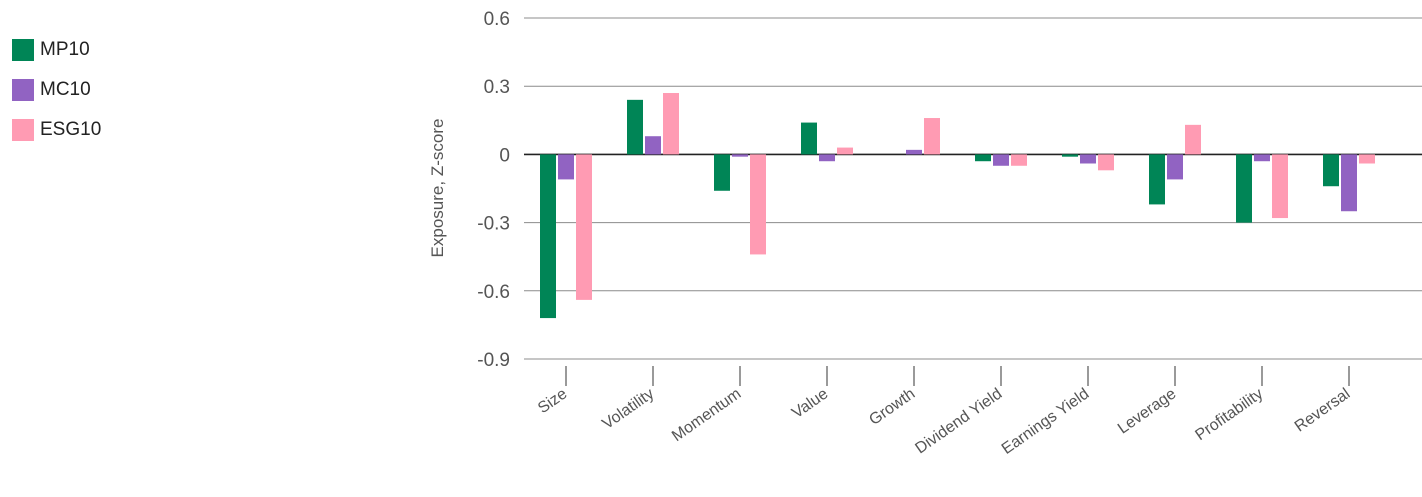 This screenshot has height=497, width=1422. What do you see at coordinates (983, 158) in the screenshot?
I see `bar-mp10-dividend-yield` at bounding box center [983, 158].